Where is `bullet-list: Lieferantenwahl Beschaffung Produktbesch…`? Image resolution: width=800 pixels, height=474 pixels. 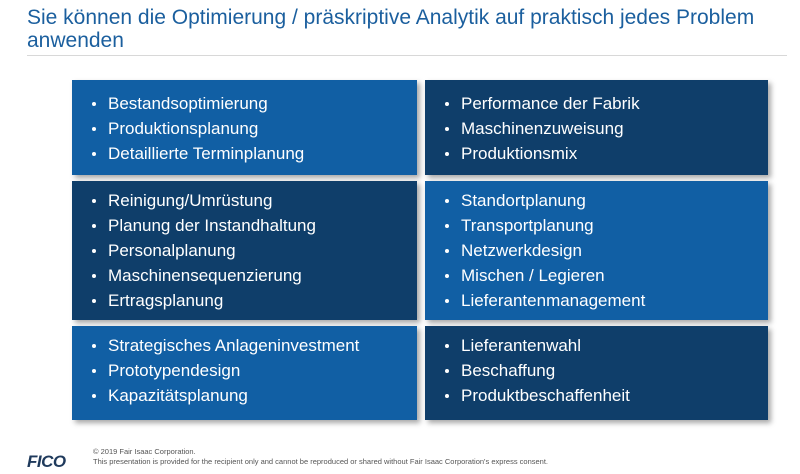 bullet-list: Lieferantenwahl Beschaffung Produktbesch… is located at coordinates (596, 370).